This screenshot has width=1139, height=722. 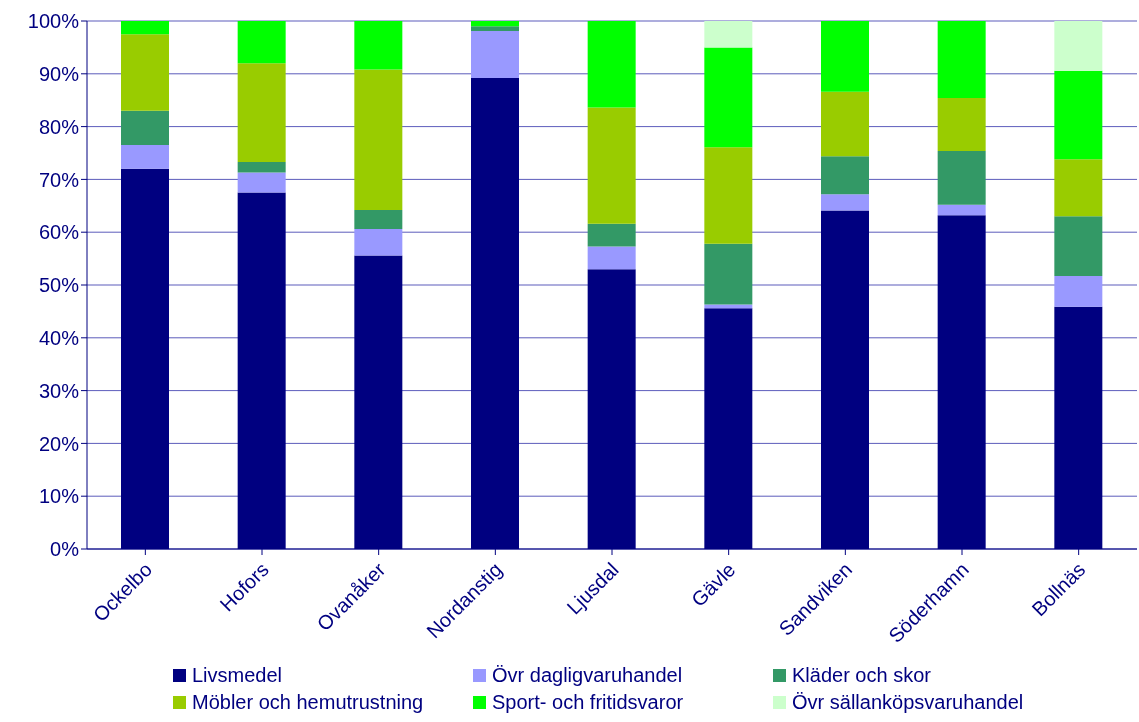 I want to click on y-tick-label: 100%, so click(x=53, y=21).